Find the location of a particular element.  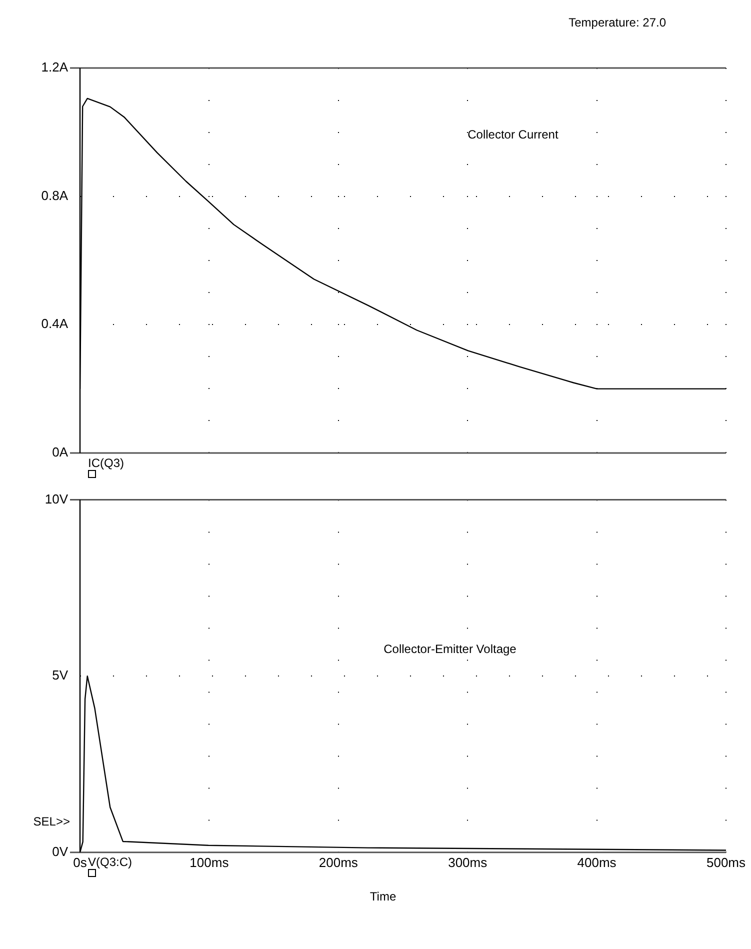

x-tick-label: 400ms is located at coordinates (597, 862).